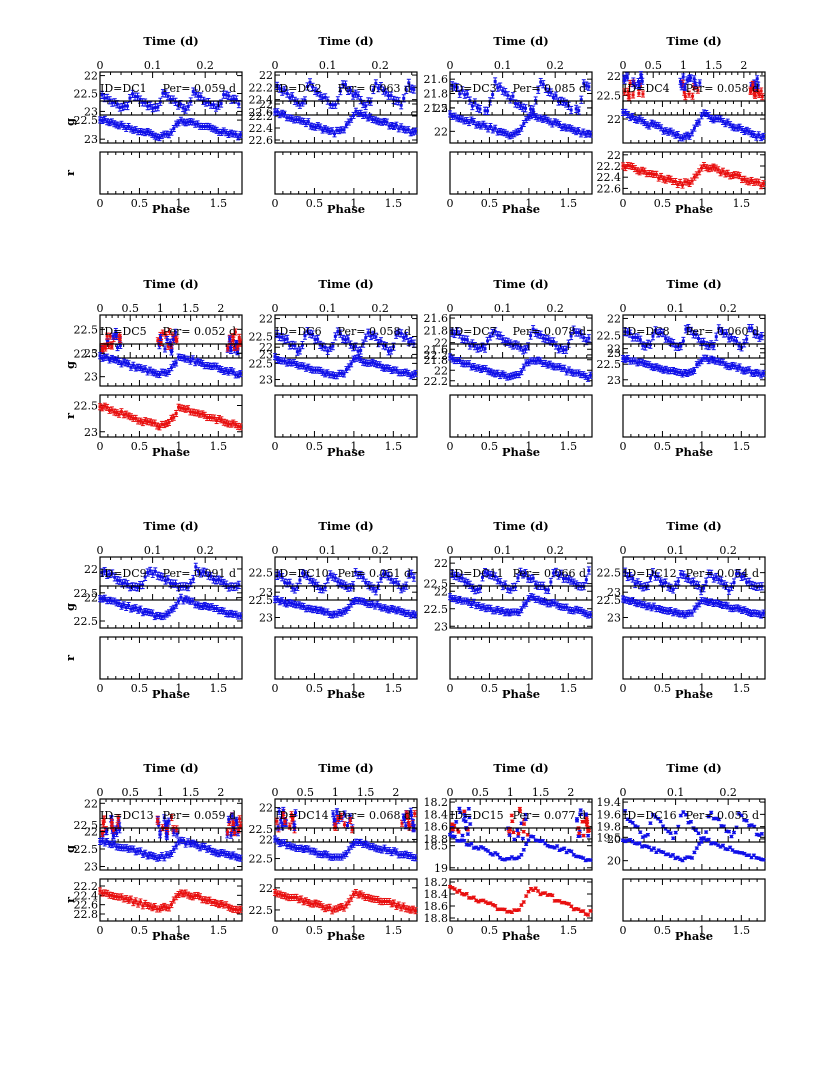 The height and width of the screenshot is (1075, 830). I want to click on time-tick-label: 2, so click(220, 308).